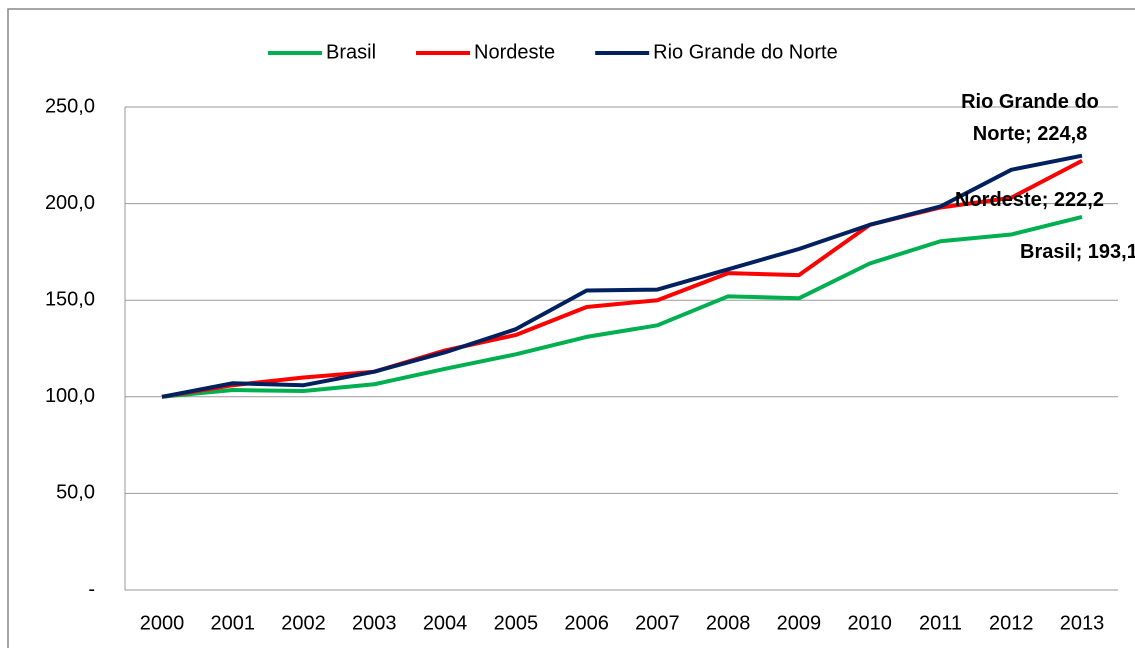  Describe the element at coordinates (1030, 118) in the screenshot. I see `data-label: Rio Grande do Norte; 224,8` at that location.